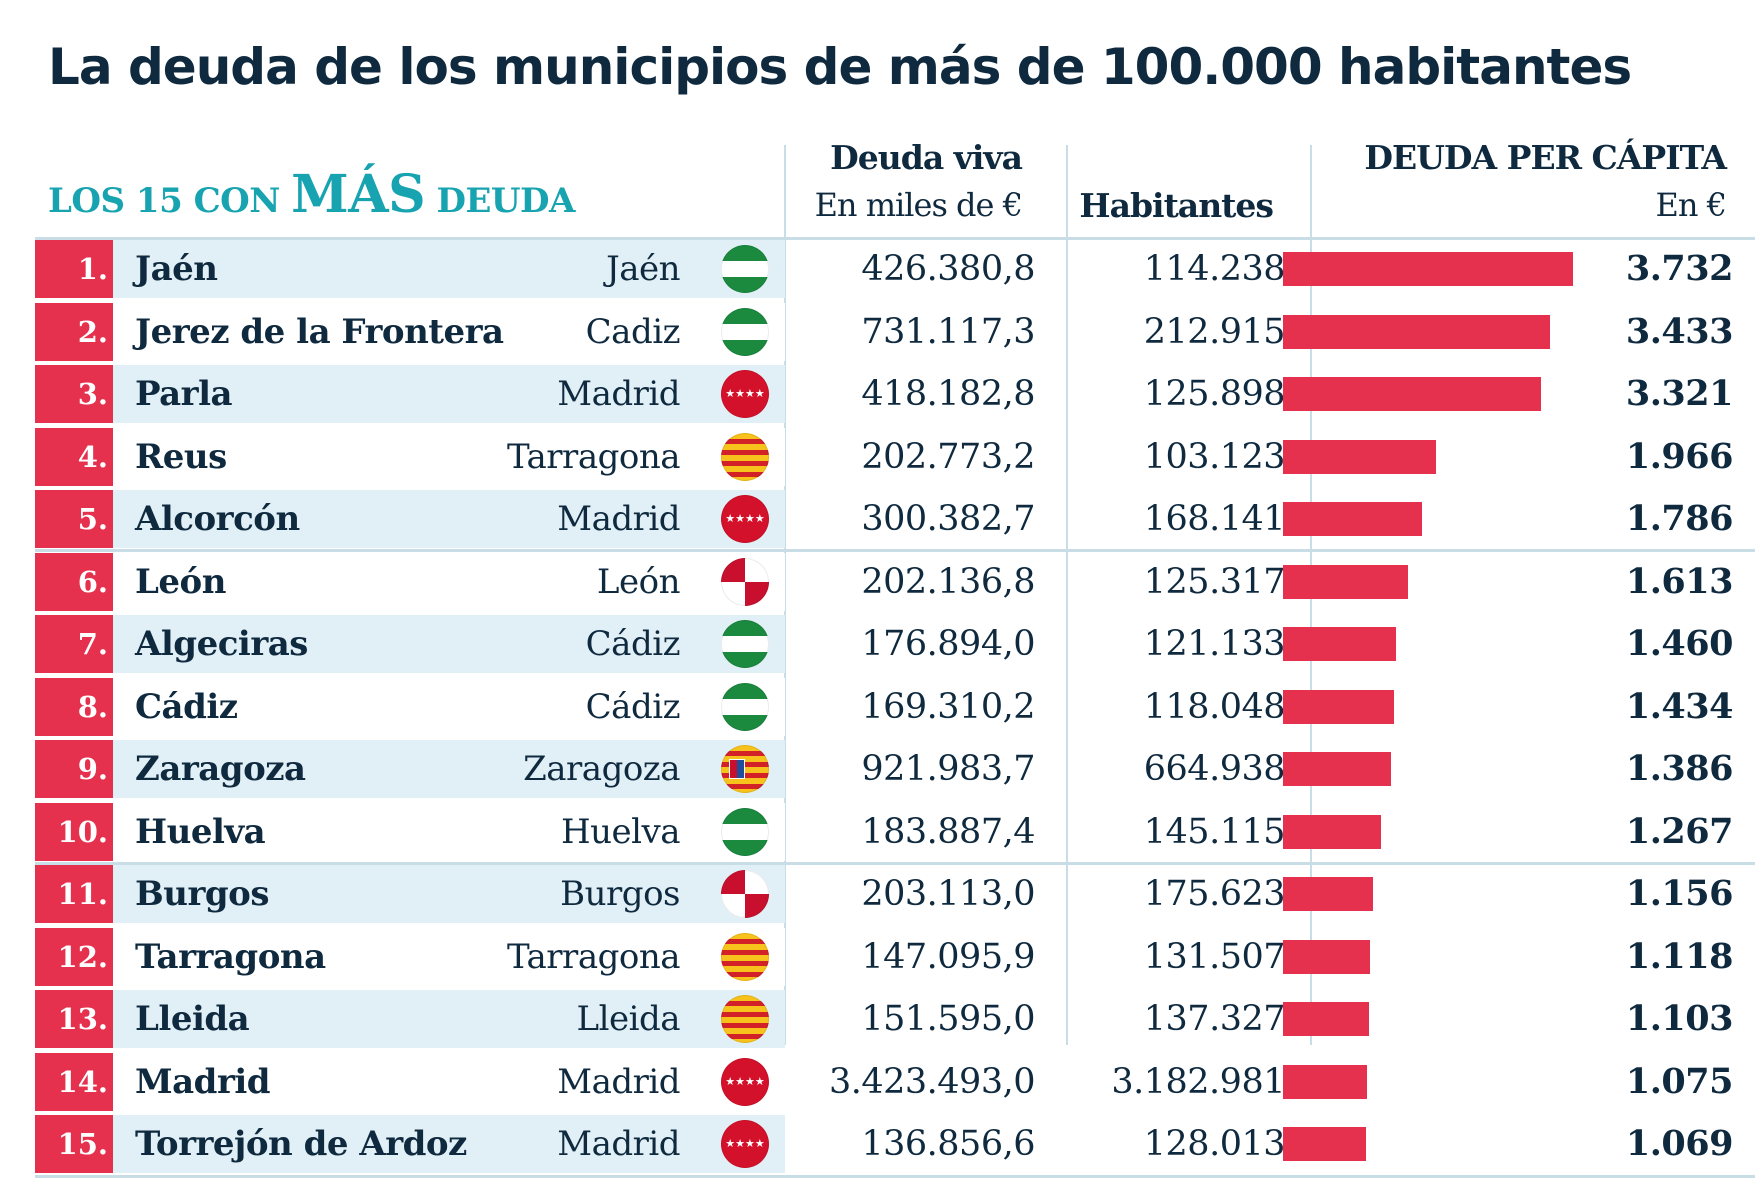 This screenshot has height=1178, width=1760. I want to click on city-name: León, so click(180, 581).